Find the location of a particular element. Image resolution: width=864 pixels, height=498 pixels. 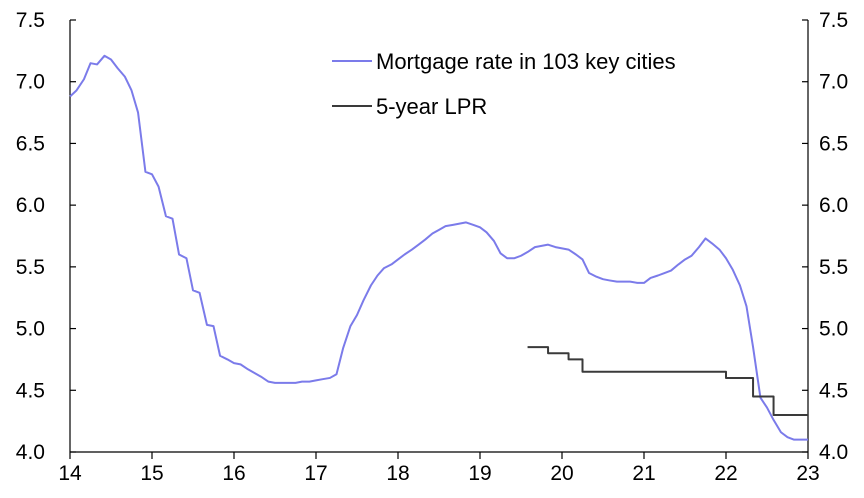

left-y-tick-label-7.0: 7.0 is located at coordinates (30, 82).